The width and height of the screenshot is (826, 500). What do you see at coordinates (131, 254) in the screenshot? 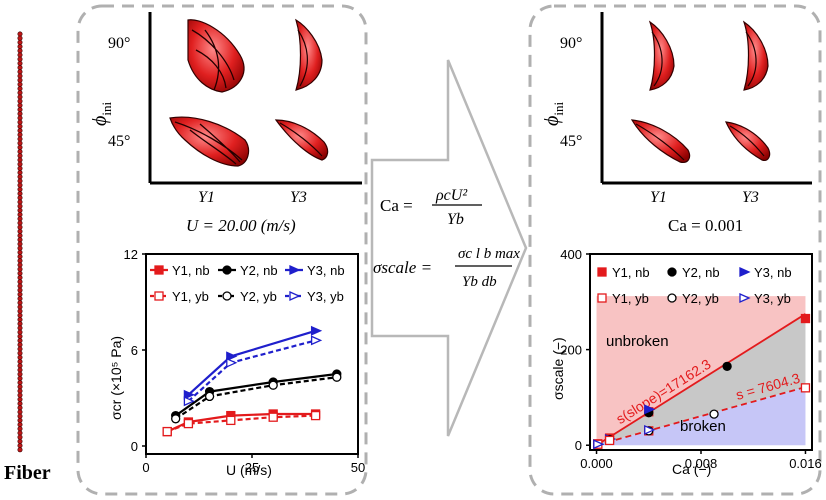
I see `y-tick-label: 12` at bounding box center [131, 254].